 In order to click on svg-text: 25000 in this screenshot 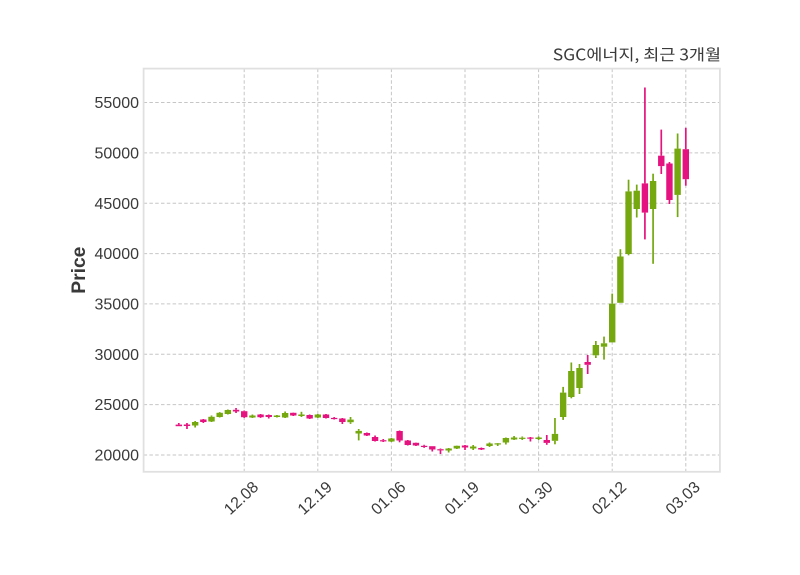, I will do `click(117, 405)`.